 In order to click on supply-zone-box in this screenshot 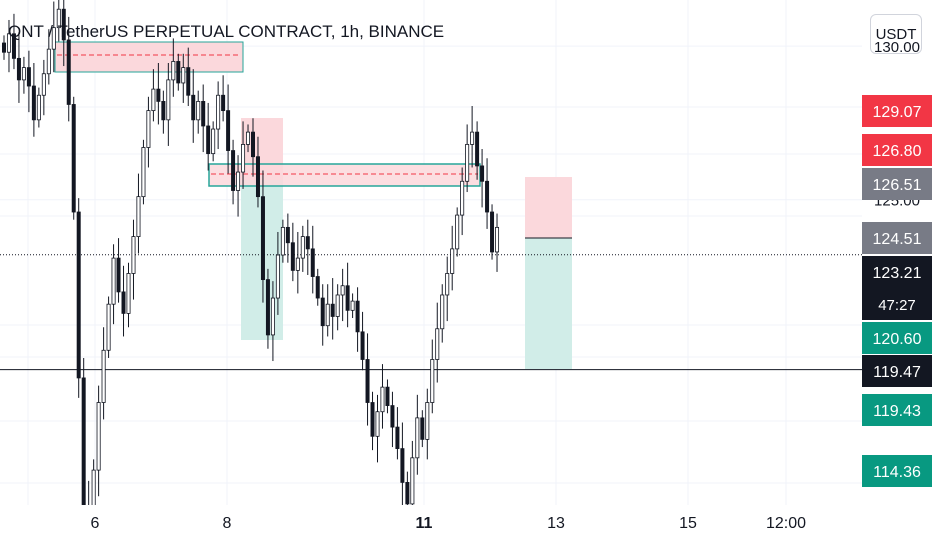, I will do `click(149, 57)`.